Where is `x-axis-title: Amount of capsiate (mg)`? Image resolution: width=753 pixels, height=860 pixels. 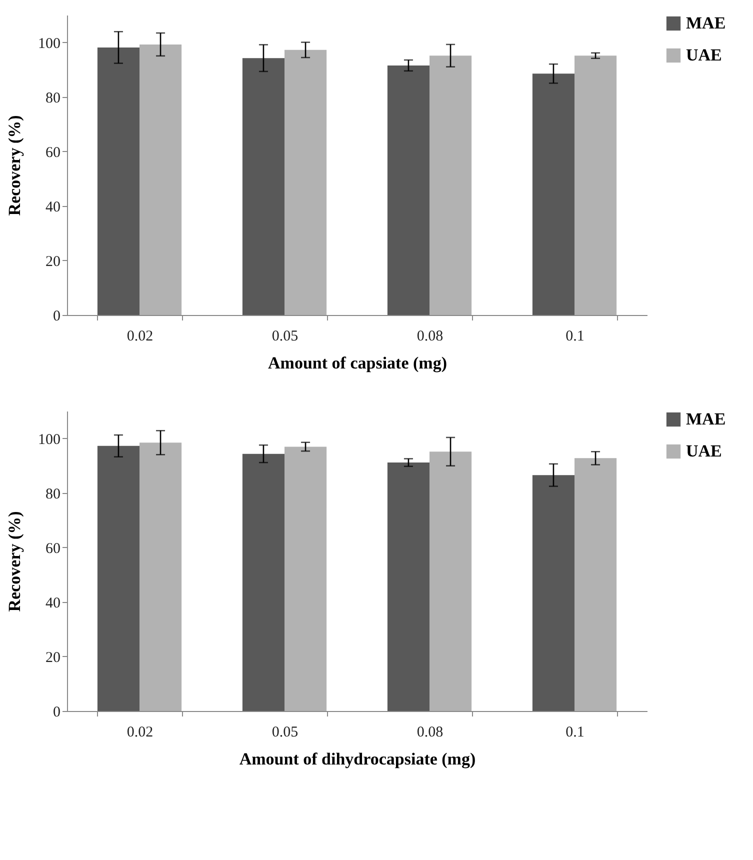
x-axis-title: Amount of capsiate (mg) is located at coordinates (357, 363).